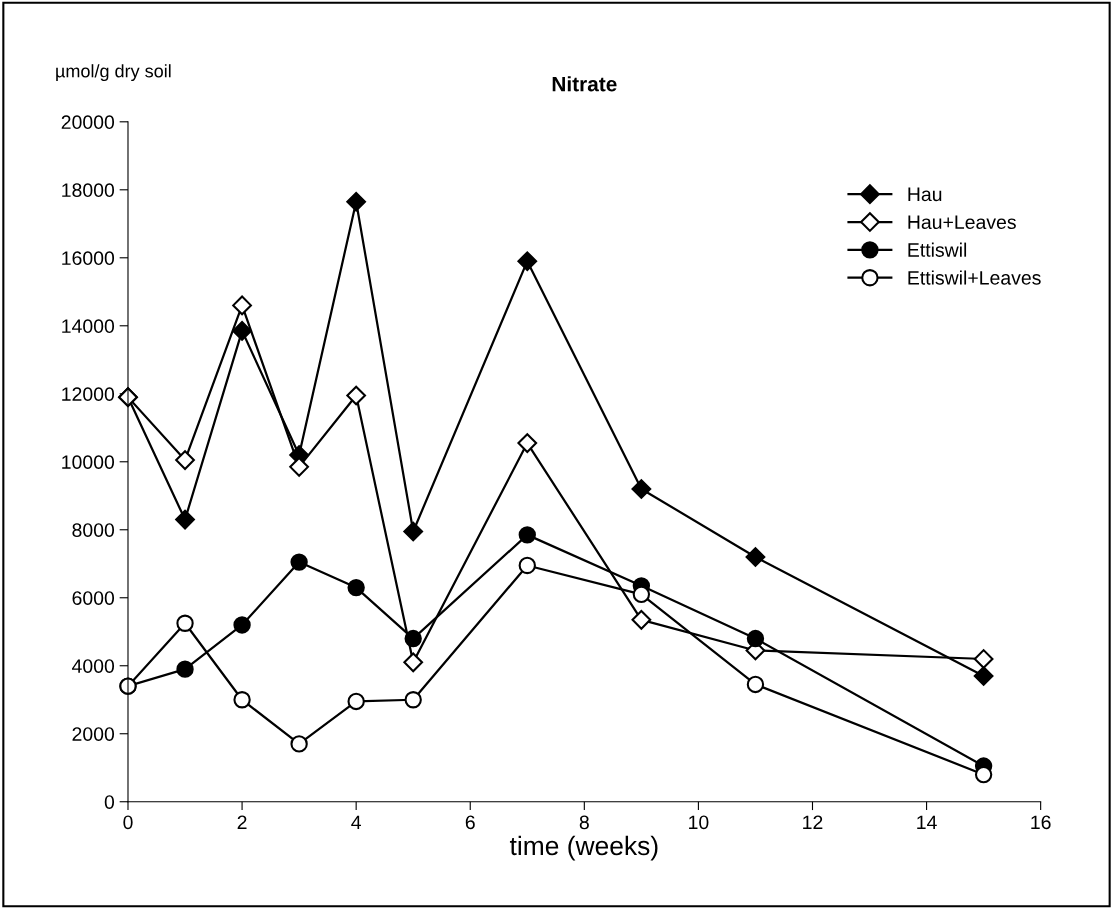 This screenshot has height=909, width=1113. I want to click on y-tick-label: 14000, so click(88, 326).